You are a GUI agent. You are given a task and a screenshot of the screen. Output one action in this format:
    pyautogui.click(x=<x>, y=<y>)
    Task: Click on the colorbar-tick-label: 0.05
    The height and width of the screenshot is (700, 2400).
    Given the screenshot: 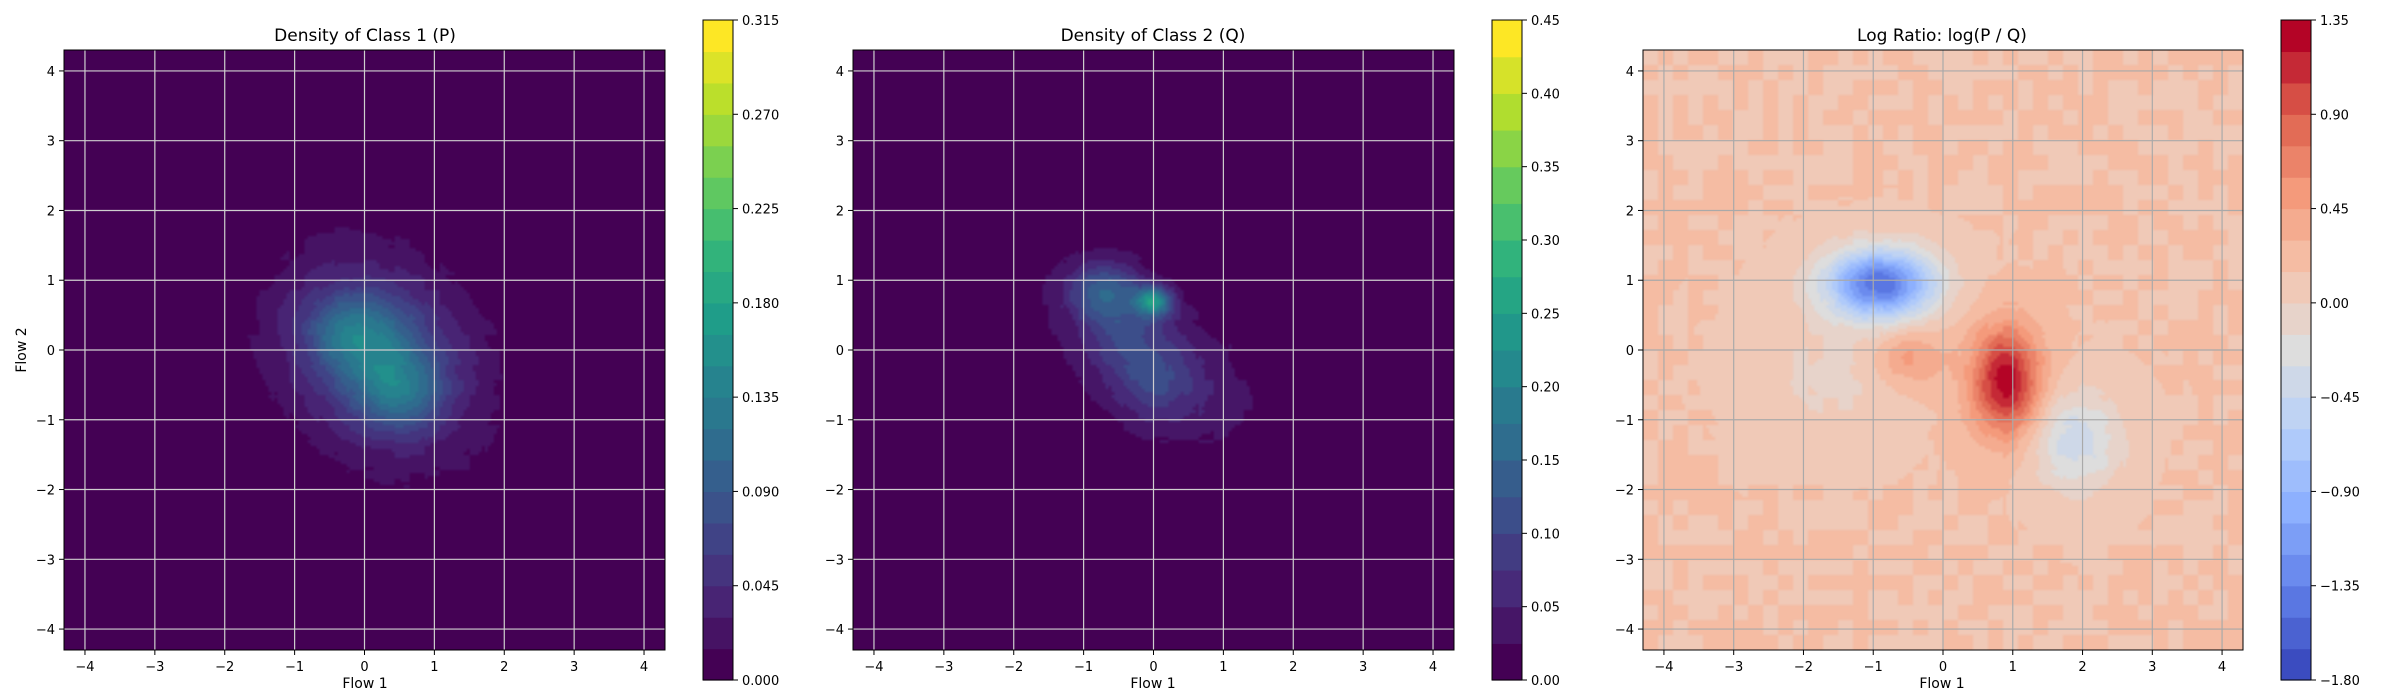 What is the action you would take?
    pyautogui.click(x=1545, y=608)
    